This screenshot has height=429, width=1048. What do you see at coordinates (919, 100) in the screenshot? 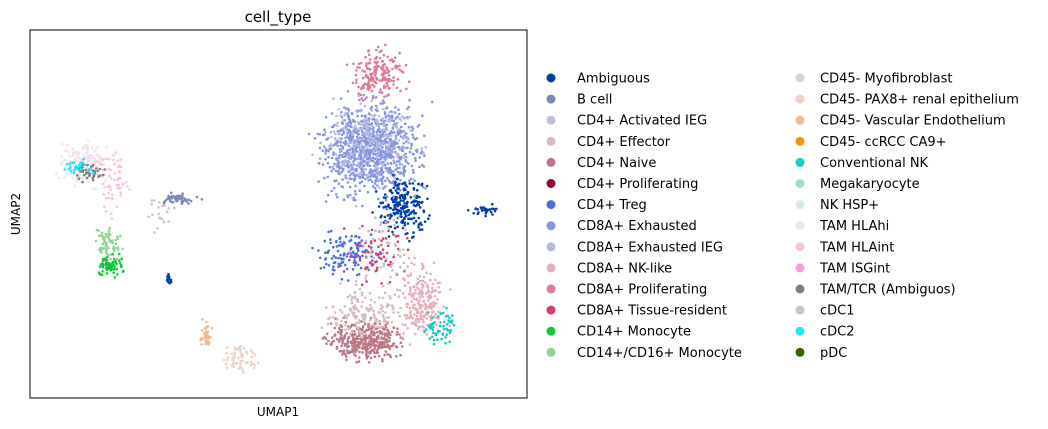
I see `legend-label: CD45- PAX8+ renal epithelium` at bounding box center [919, 100].